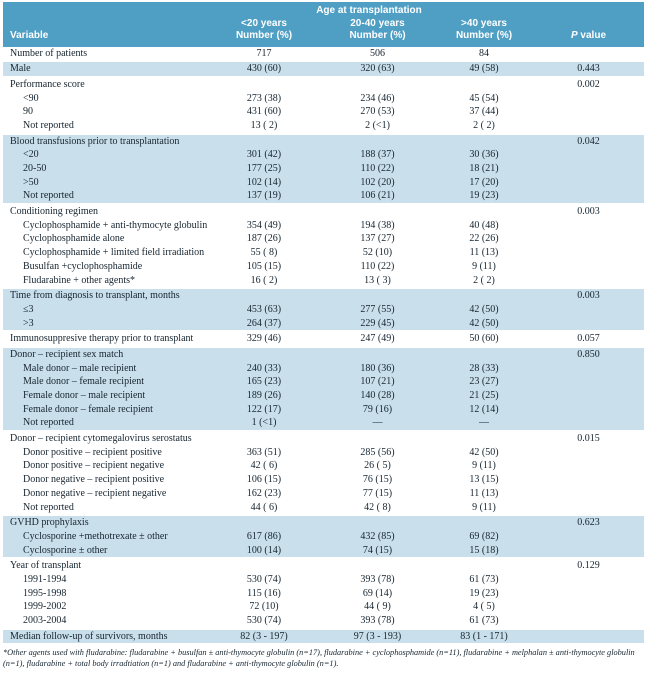 The height and width of the screenshot is (681, 647). Describe the element at coordinates (47, 84) in the screenshot. I see `row-label: Performance score` at that location.